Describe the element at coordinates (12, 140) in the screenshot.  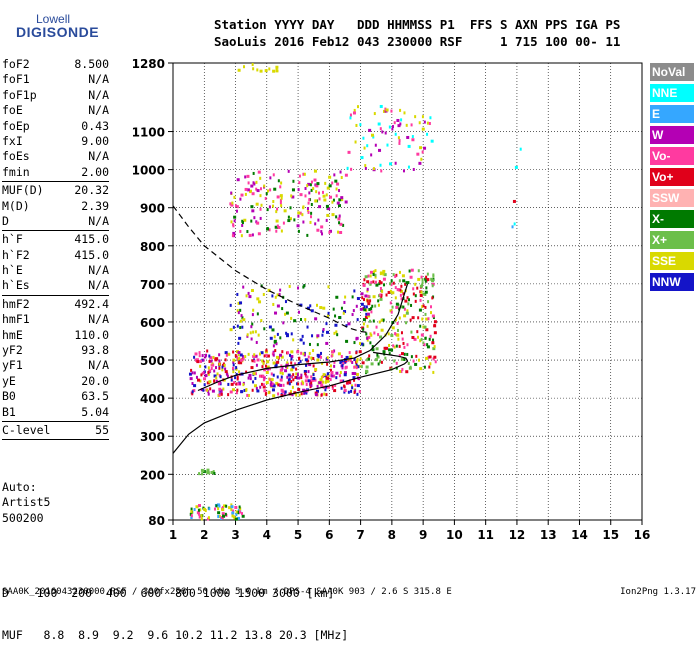
I see `param-name: fxI` at that location.